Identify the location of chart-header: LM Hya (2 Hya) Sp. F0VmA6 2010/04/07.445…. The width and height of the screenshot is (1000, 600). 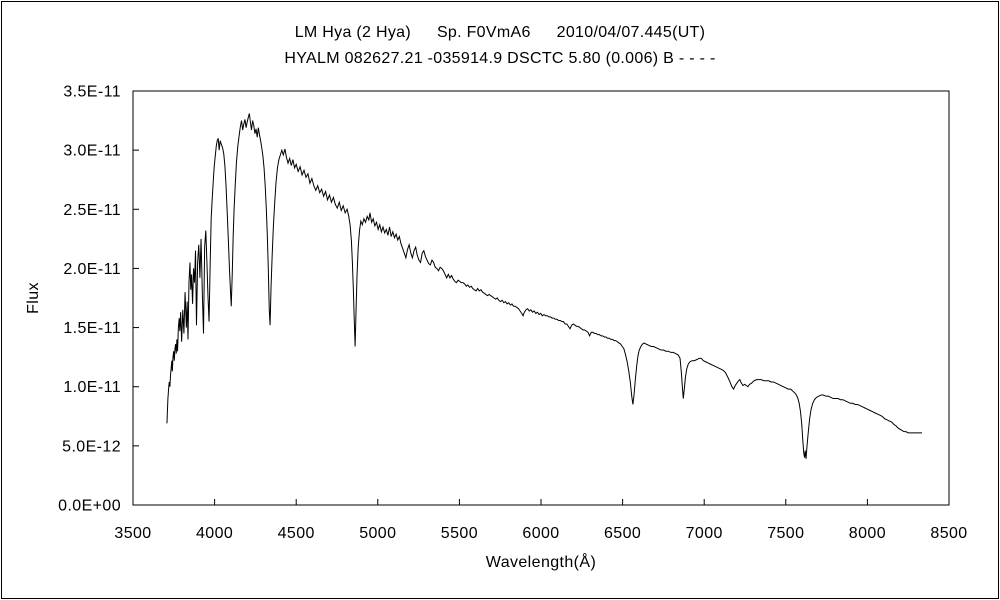
(500, 46).